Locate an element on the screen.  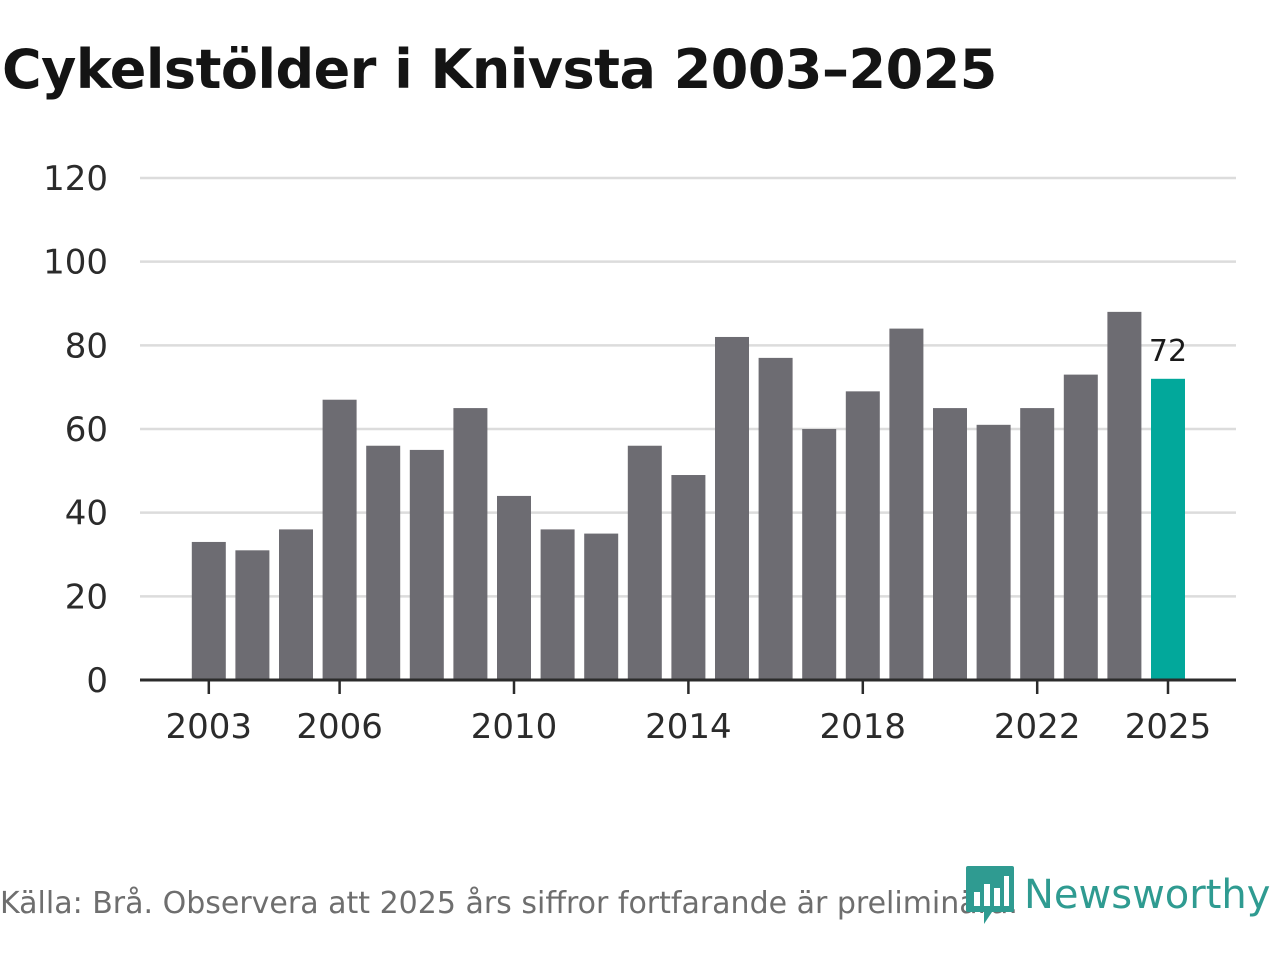
bar-2023 is located at coordinates (1080, 527).